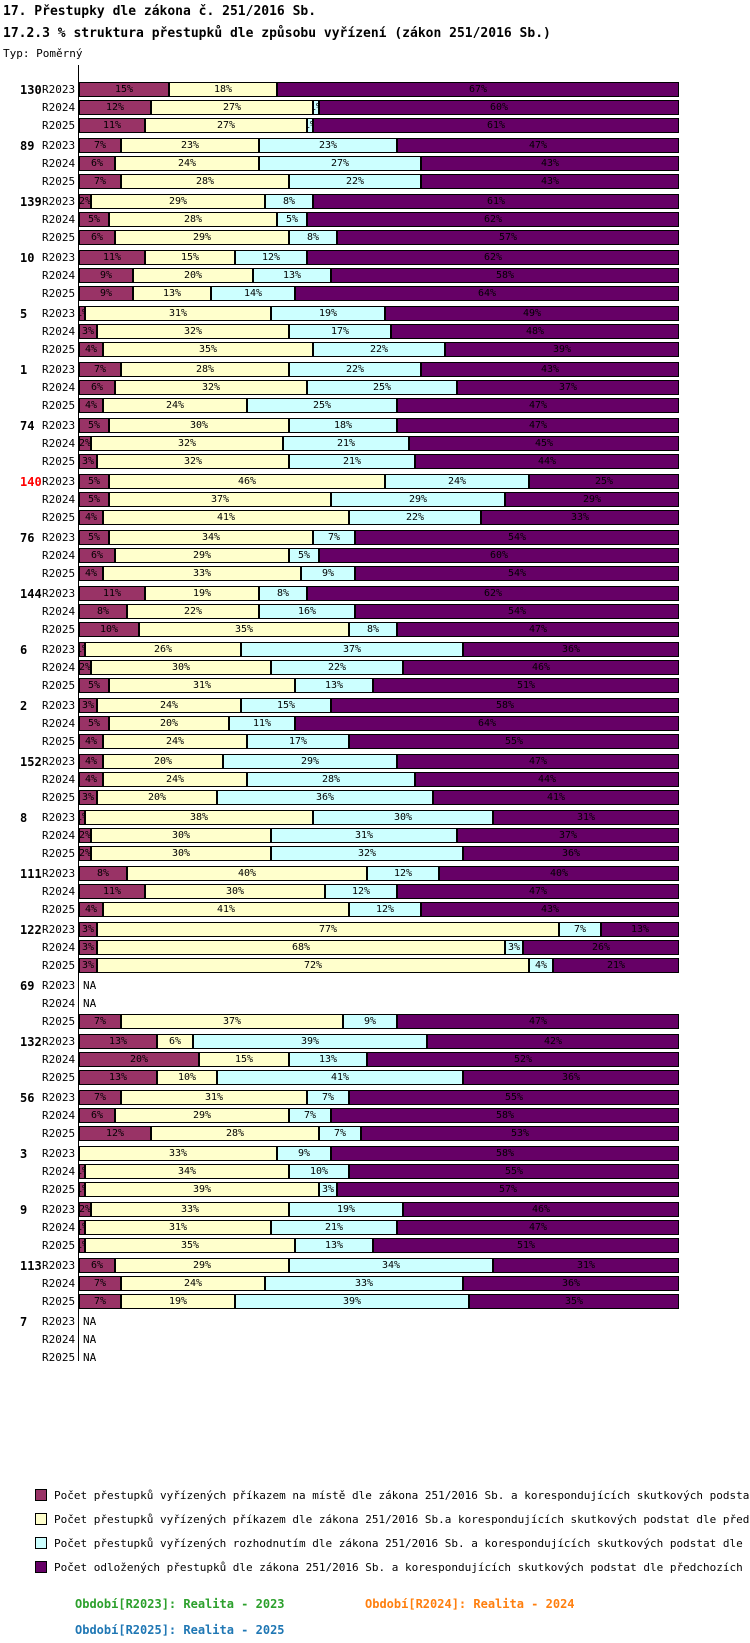 The width and height of the screenshot is (750, 1643). Describe the element at coordinates (298, 741) in the screenshot. I see `bar-segment-series3: 17%` at that location.